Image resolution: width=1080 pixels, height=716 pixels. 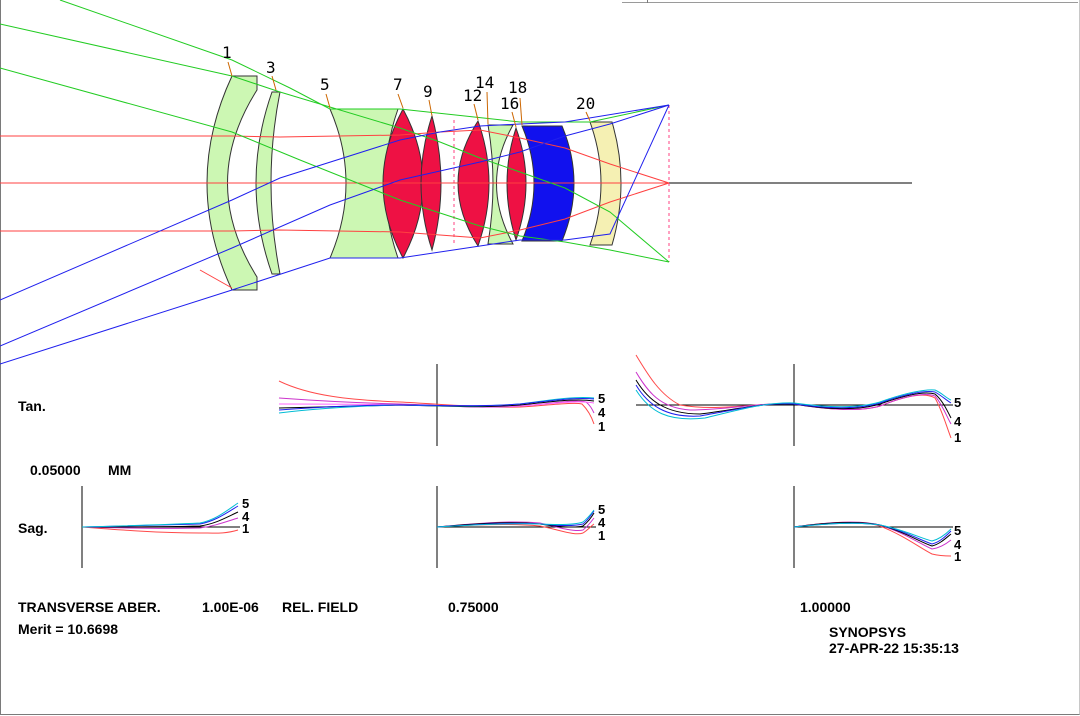 I want to click on tan-mid-curves, so click(x=436, y=402).